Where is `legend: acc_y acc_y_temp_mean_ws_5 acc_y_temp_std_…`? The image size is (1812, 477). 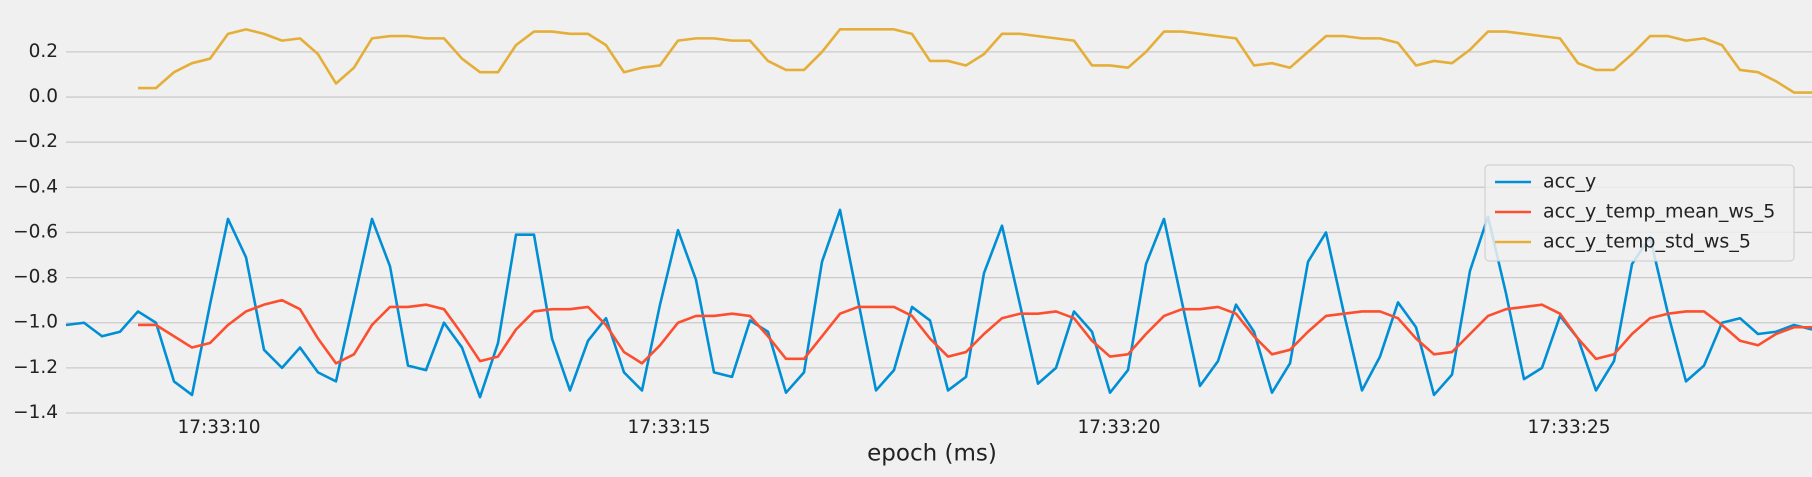
legend: acc_y acc_y_temp_mean_ws_5 acc_y_temp_std_… is located at coordinates (1639, 213).